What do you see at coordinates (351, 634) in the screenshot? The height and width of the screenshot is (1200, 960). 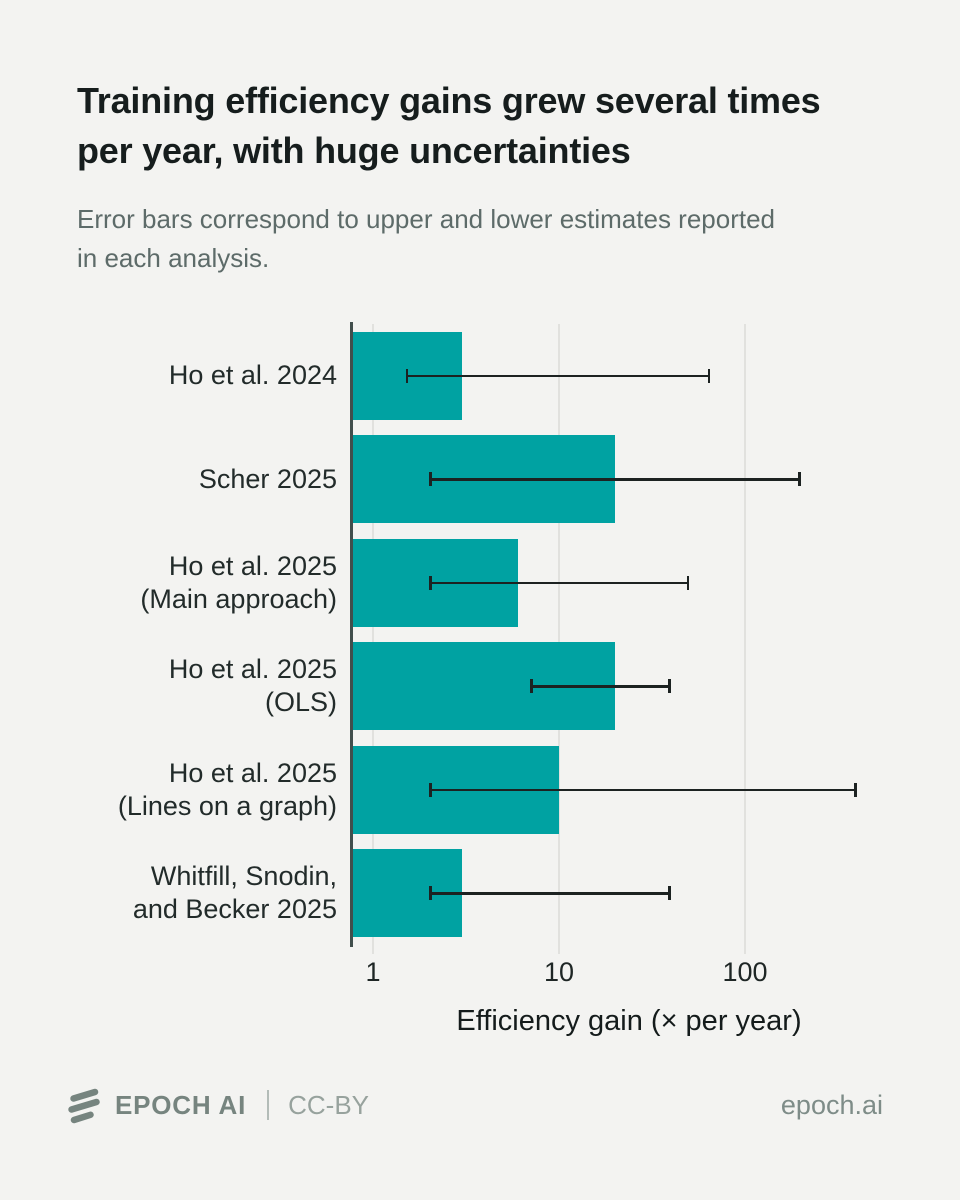 I see `y-axis-line` at bounding box center [351, 634].